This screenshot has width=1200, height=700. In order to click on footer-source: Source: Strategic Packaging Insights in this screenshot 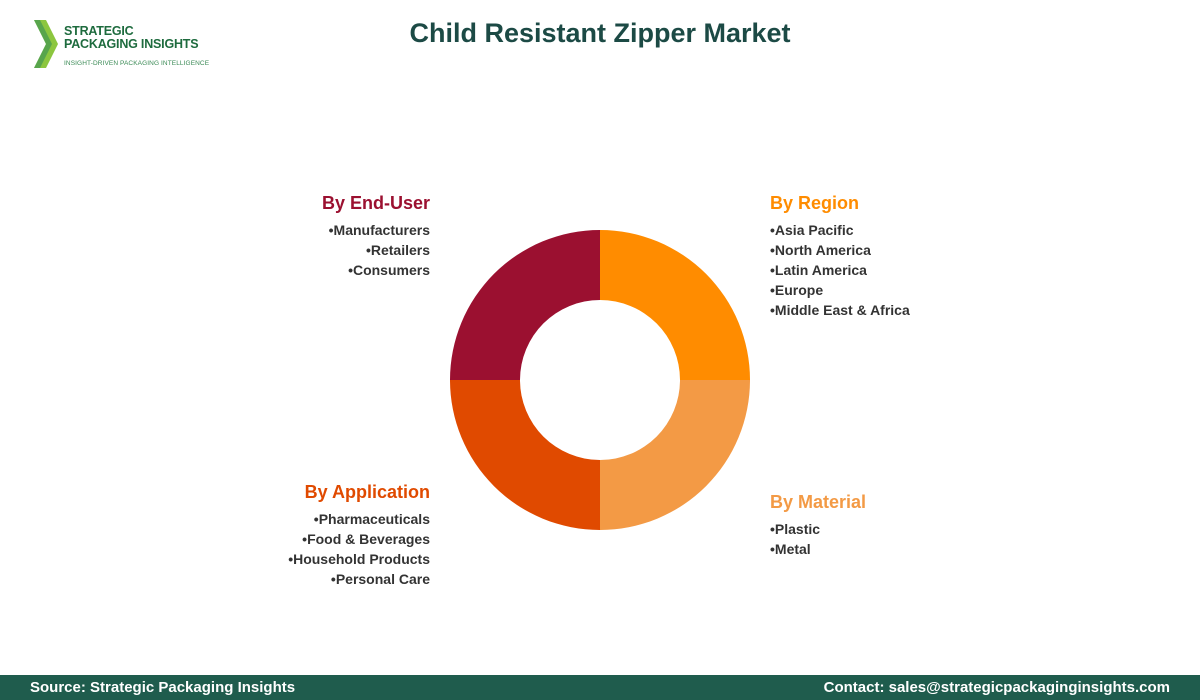, I will do `click(163, 687)`.